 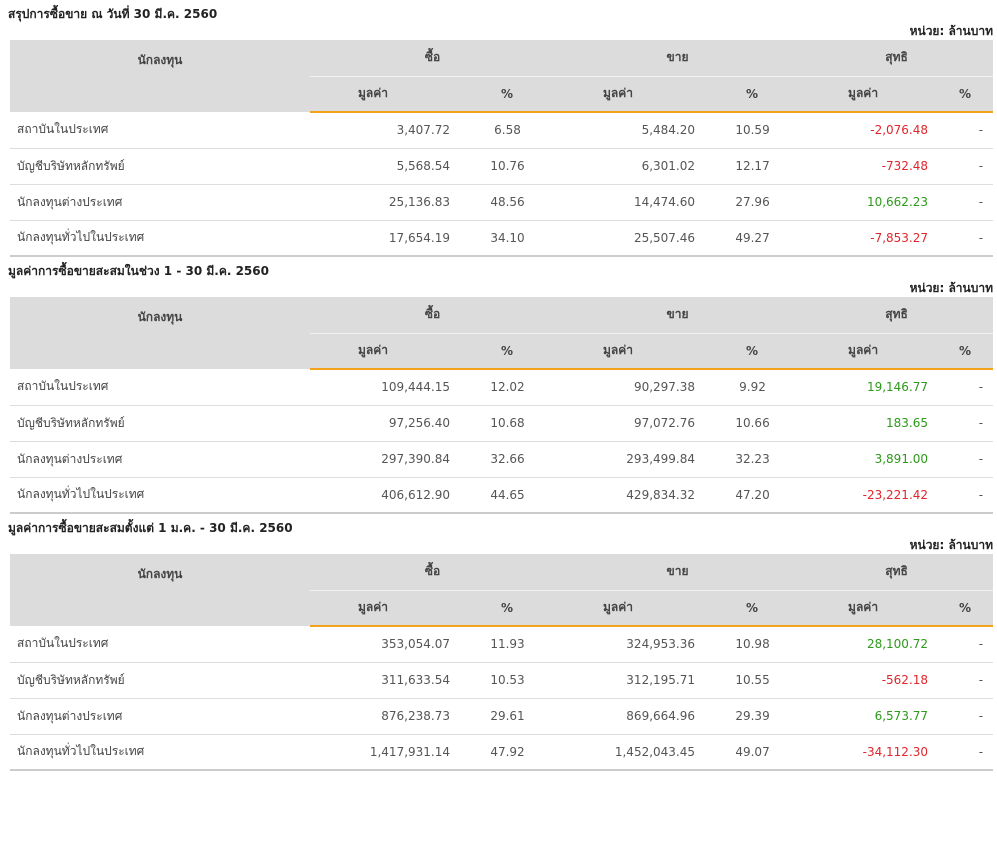 I want to click on net-value: 19,146.77, so click(x=869, y=387).